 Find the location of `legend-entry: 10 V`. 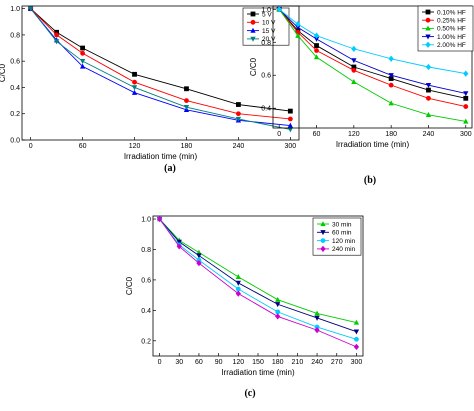

legend-entry: 10 V is located at coordinates (269, 23).